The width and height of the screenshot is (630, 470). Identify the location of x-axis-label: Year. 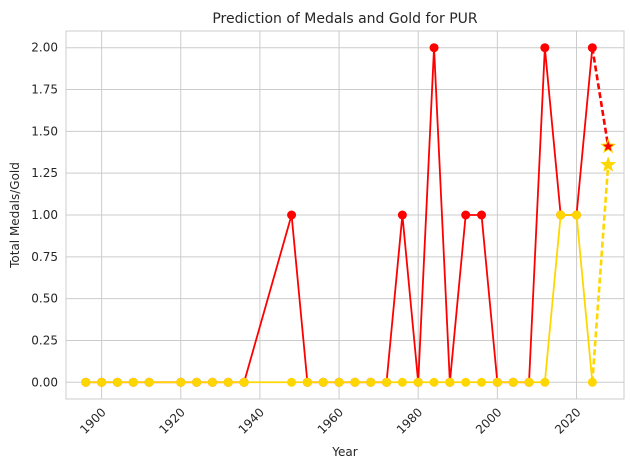
(344, 452).